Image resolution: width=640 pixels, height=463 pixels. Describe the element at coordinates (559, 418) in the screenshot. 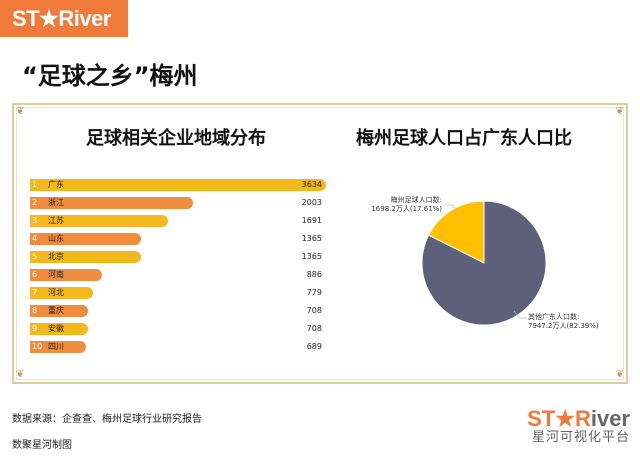

I see `footer-logo-st: ST★R` at that location.